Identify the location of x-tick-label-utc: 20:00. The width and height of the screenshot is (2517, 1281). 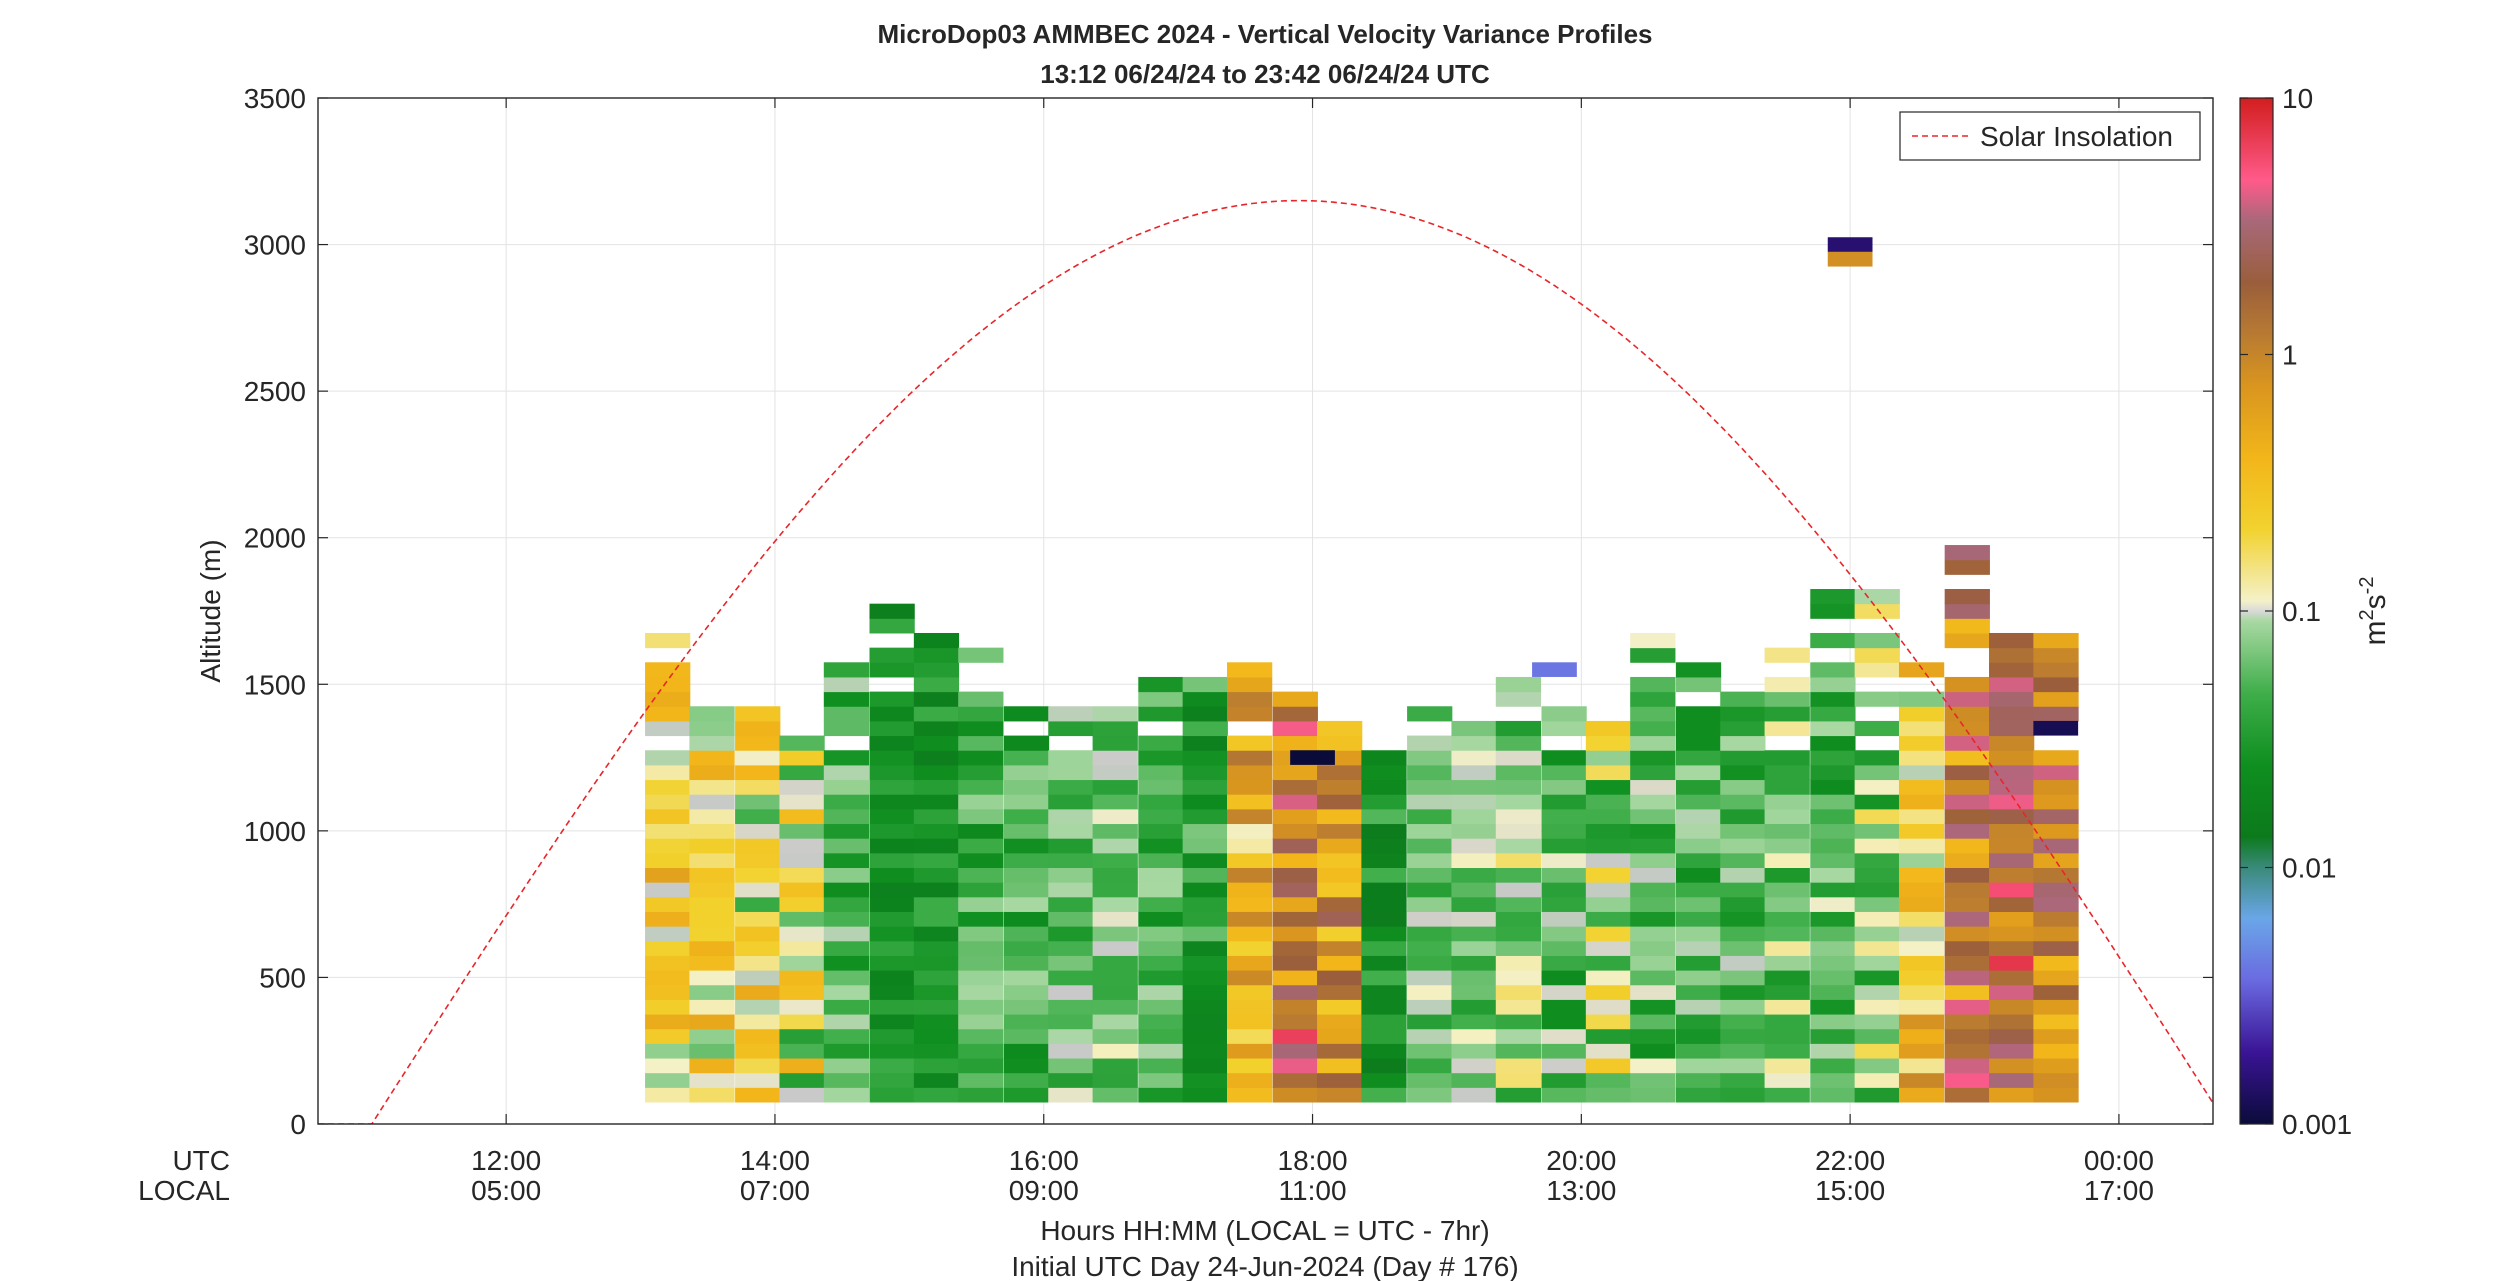
(1581, 1160).